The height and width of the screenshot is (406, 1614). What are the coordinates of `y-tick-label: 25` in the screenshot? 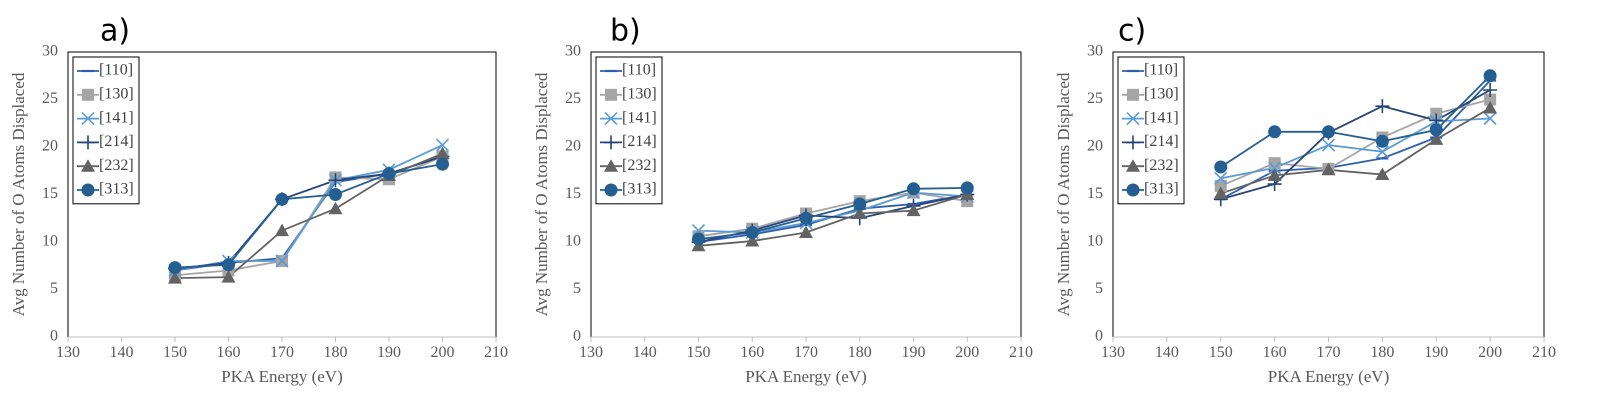 It's located at (1095, 98).